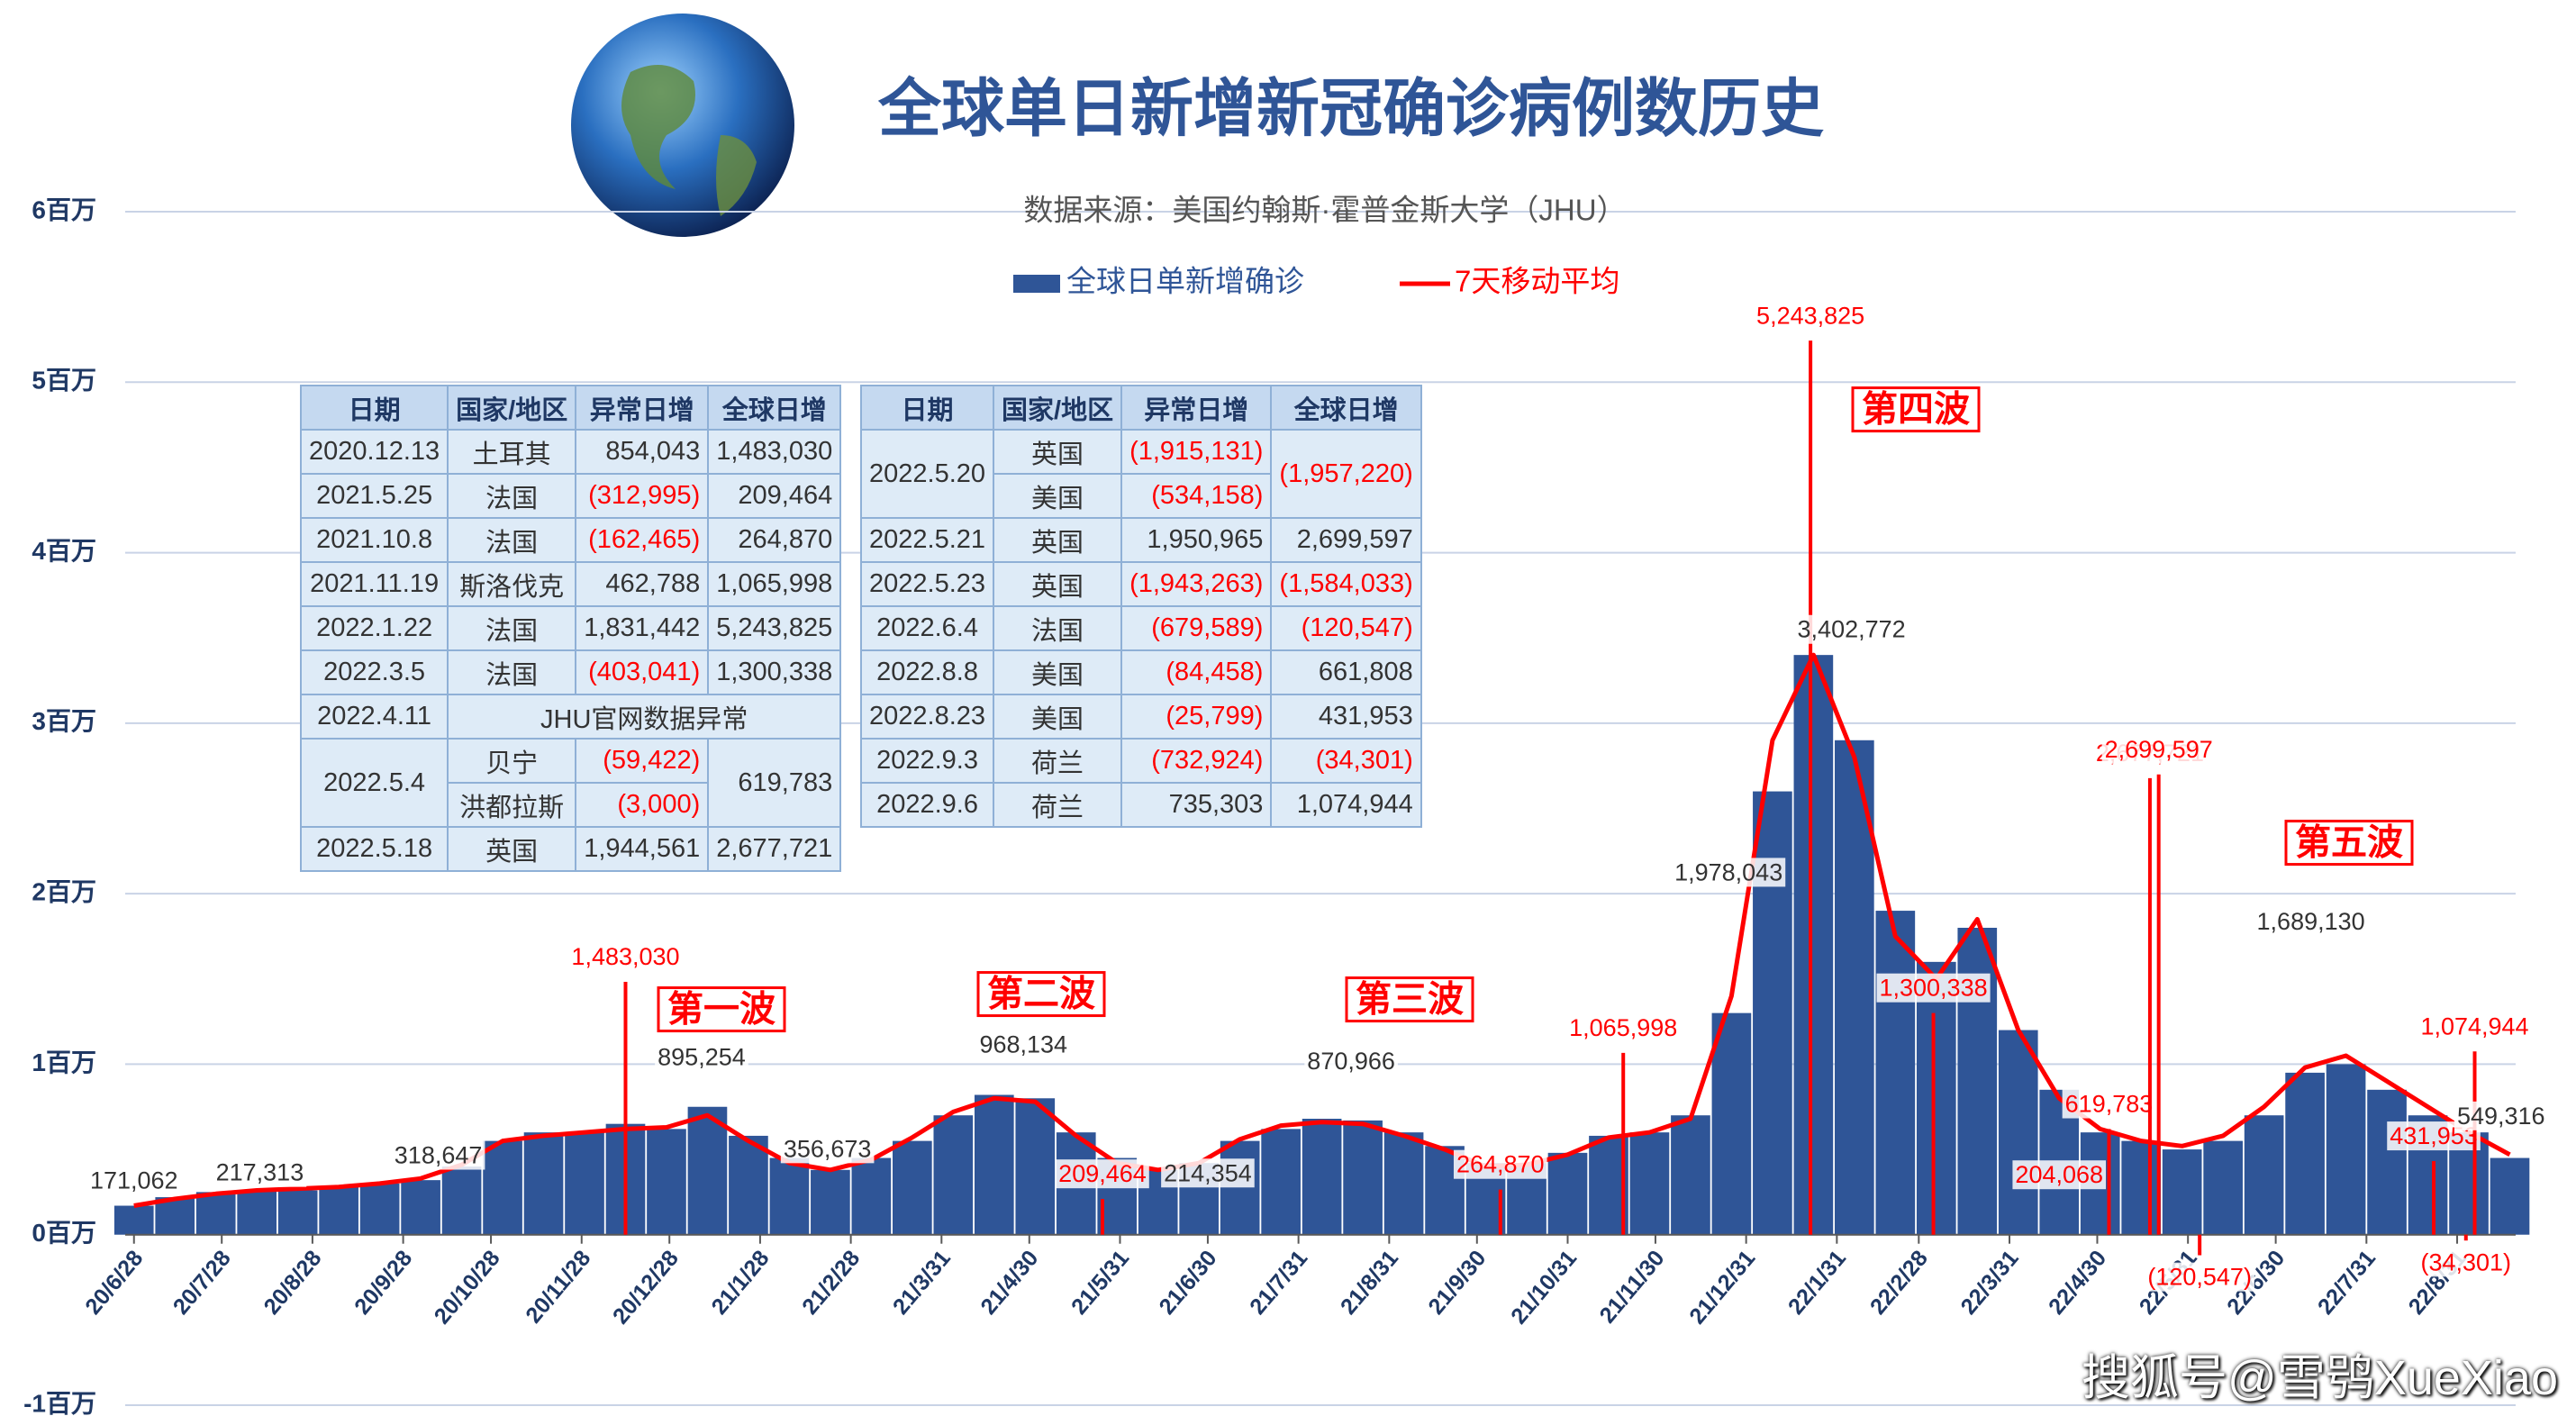 This screenshot has width=2576, height=1416. What do you see at coordinates (1185, 281) in the screenshot?
I see `legend-label: 全球日单新增确诊` at bounding box center [1185, 281].